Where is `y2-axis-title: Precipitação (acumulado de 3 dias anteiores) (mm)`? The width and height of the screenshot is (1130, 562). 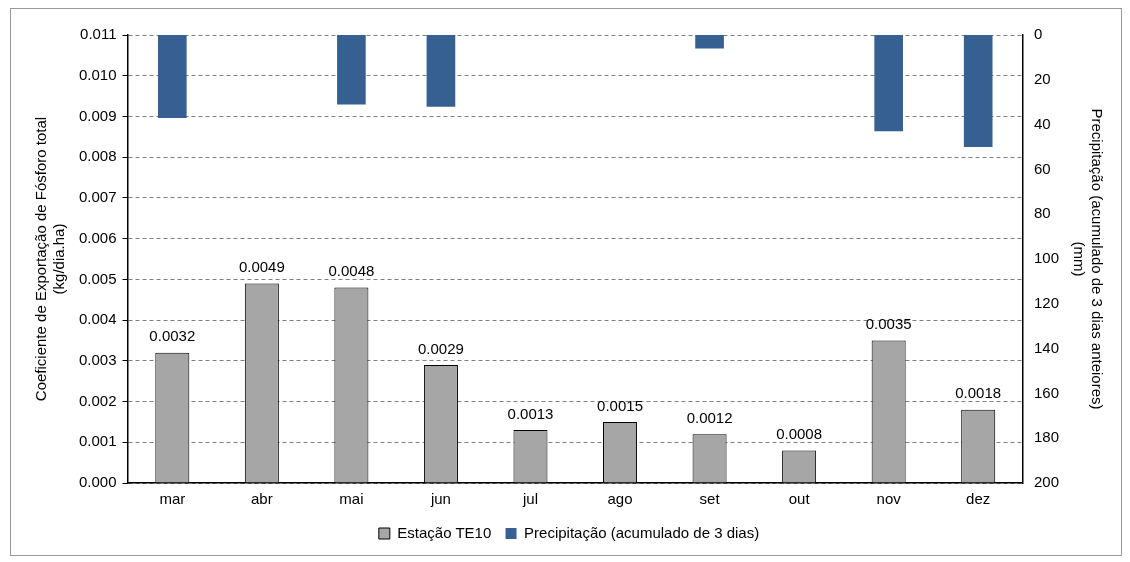 y2-axis-title: Precipitação (acumulado de 3 dias anteiores) (mm) is located at coordinates (1088, 259).